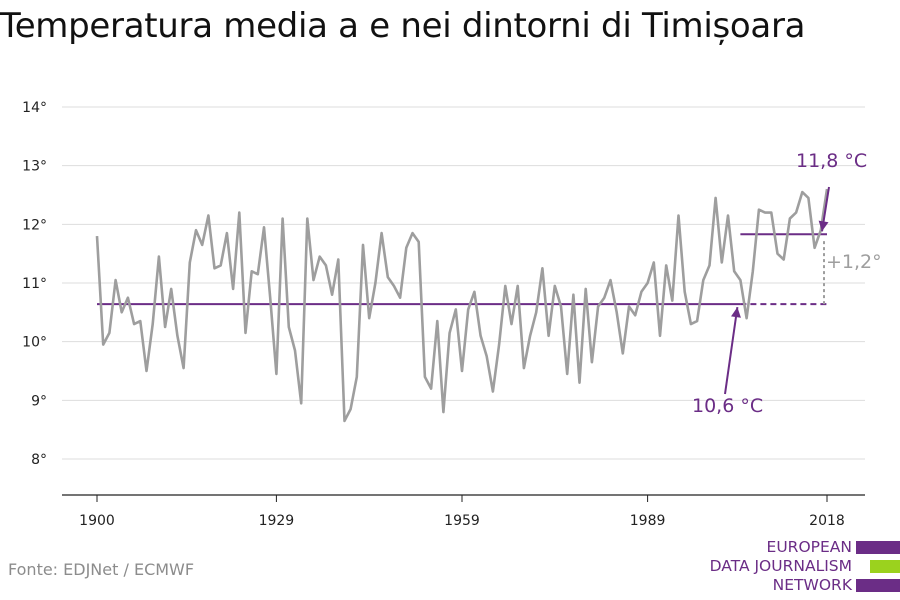 The image size is (900, 600). What do you see at coordinates (101, 569) in the screenshot?
I see `source-credit: Fonte: EDJNet / ECMWF` at bounding box center [101, 569].